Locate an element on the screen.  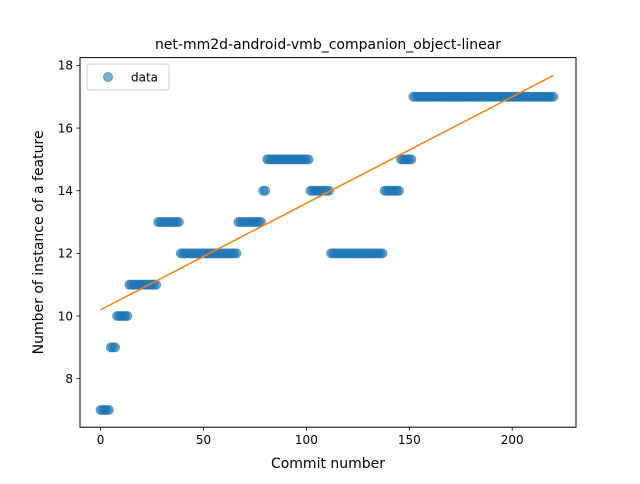
legend: data is located at coordinates (128, 77).